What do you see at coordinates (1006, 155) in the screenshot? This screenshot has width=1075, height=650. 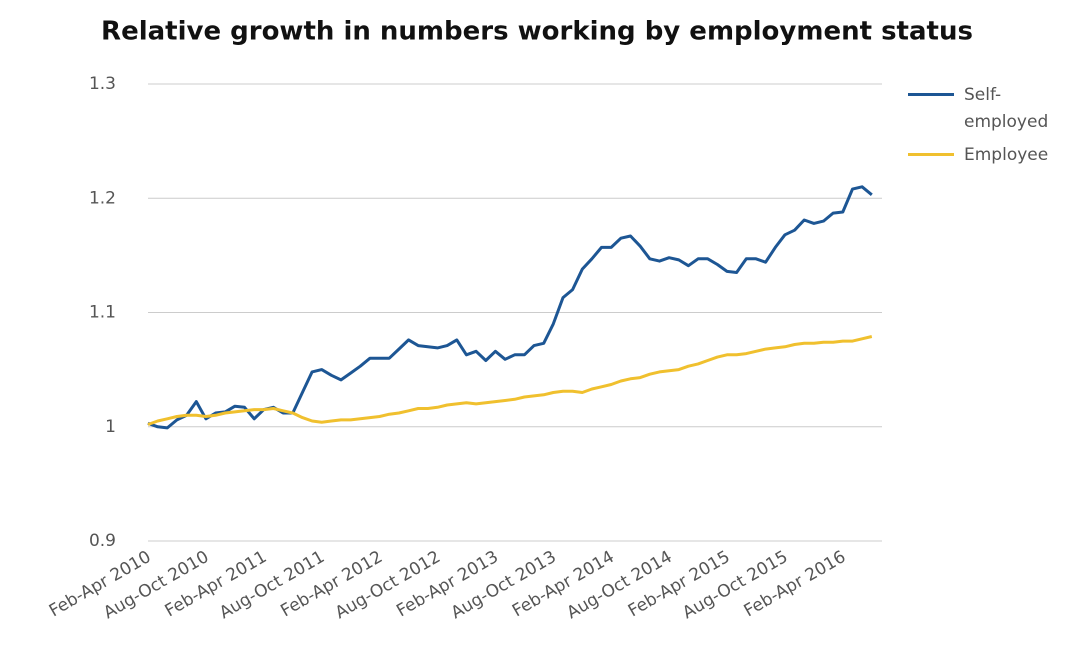 I see `legend-label: Employee` at bounding box center [1006, 155].